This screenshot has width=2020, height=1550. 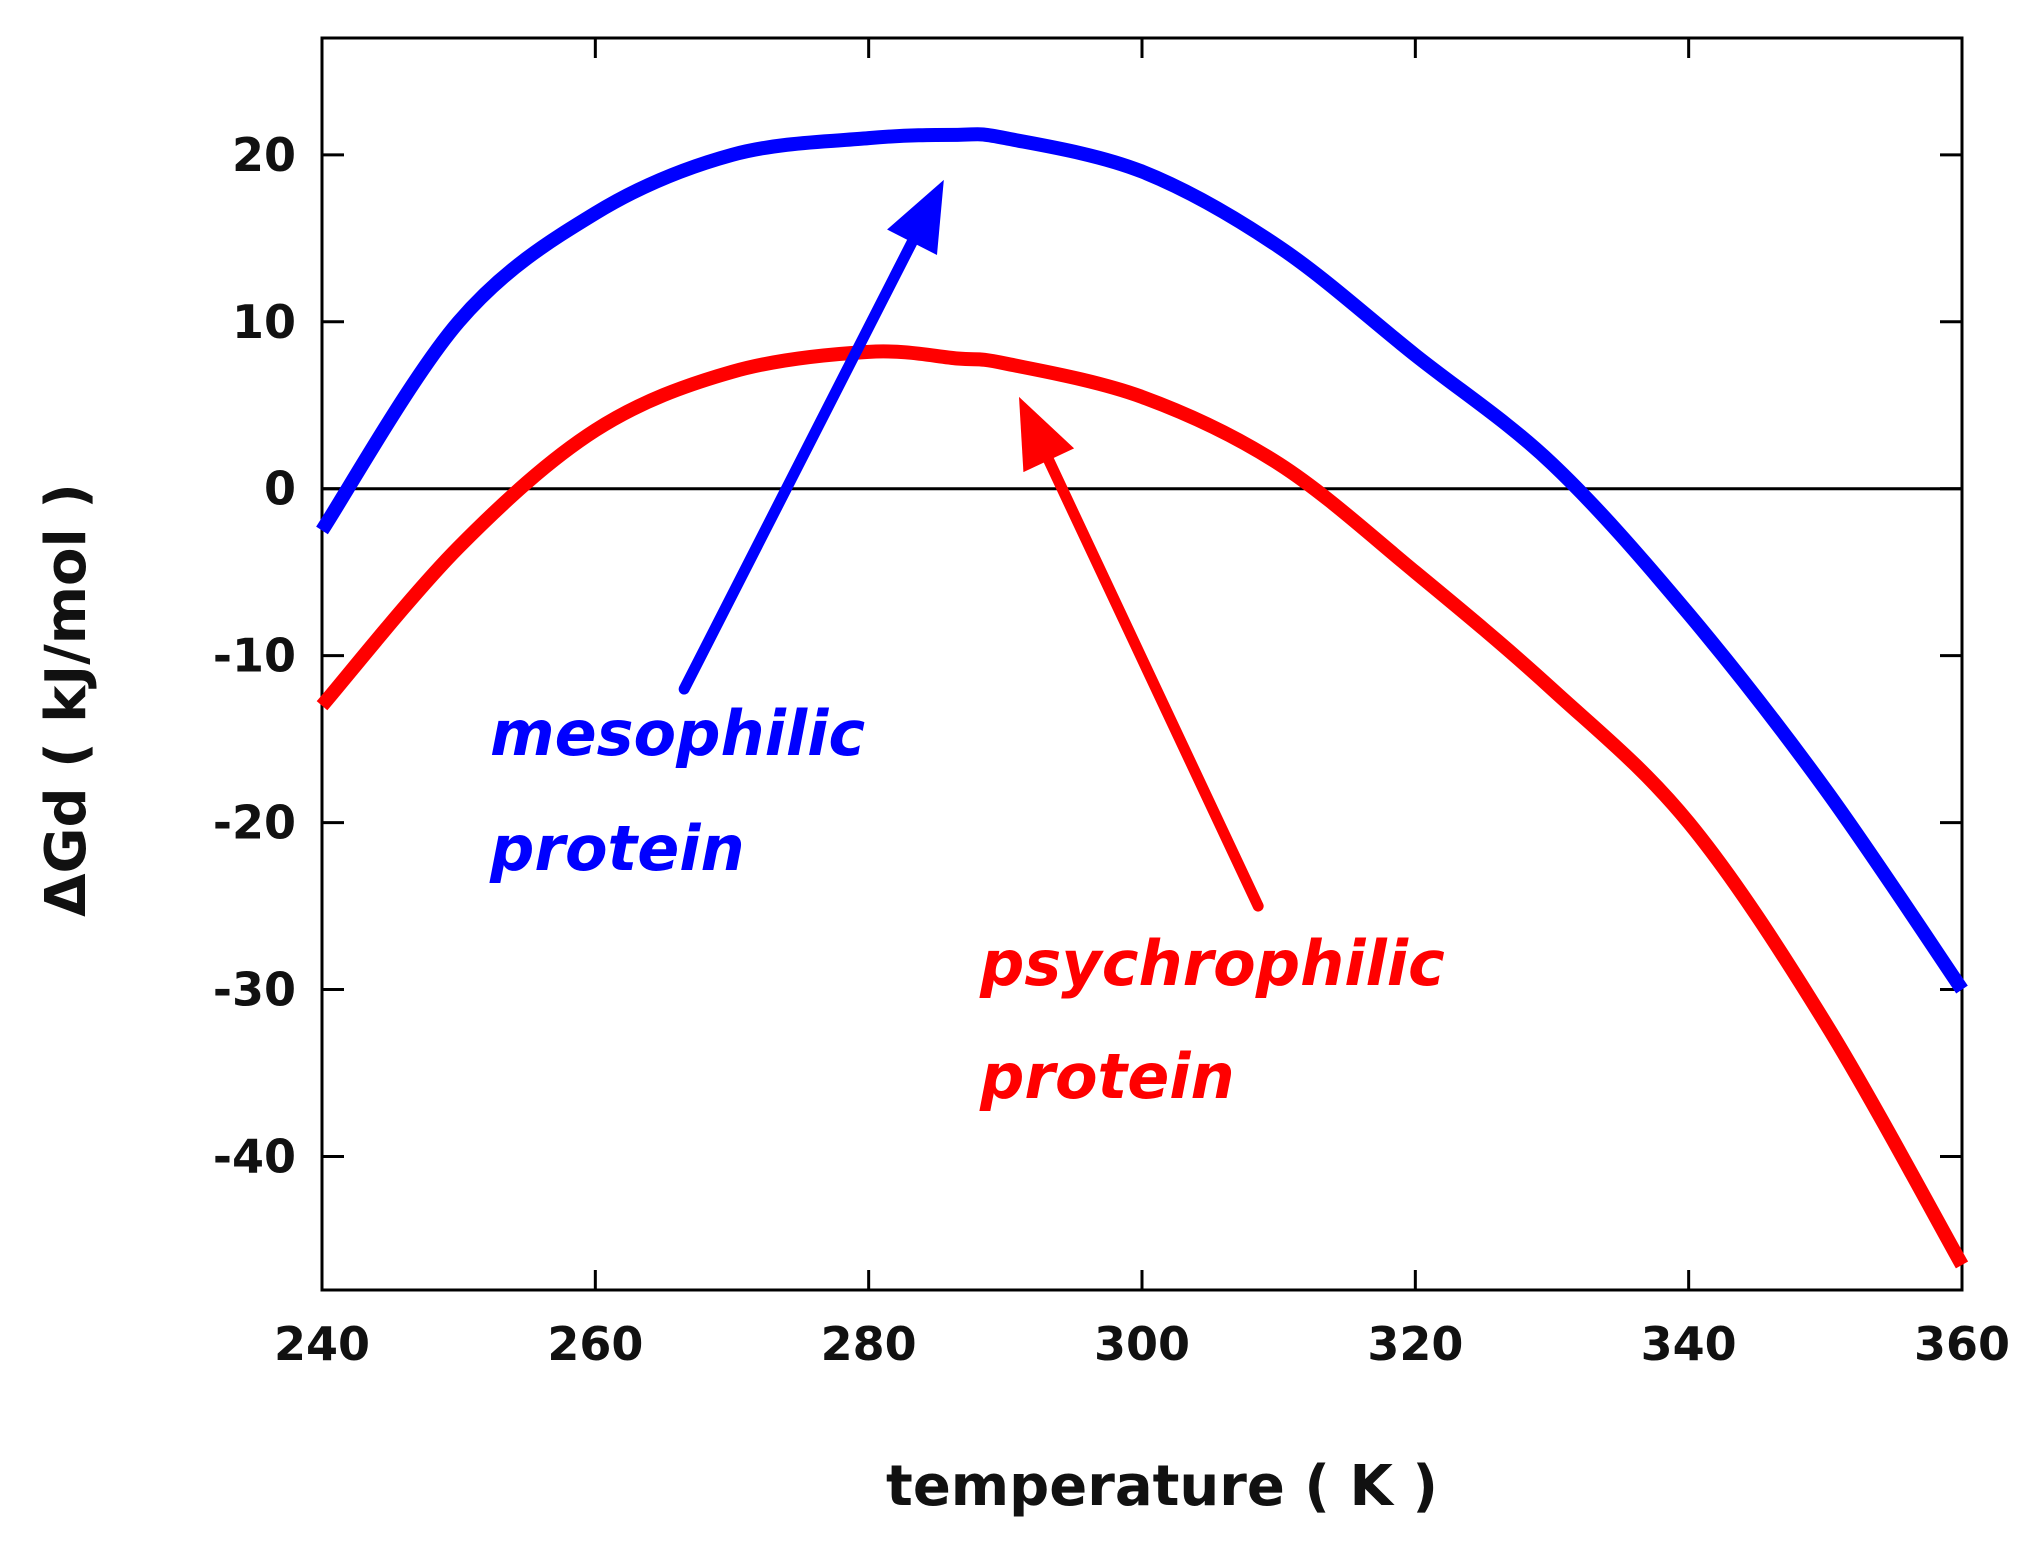 I want to click on y-axis-title: ΔGd ( kJ/mol ), so click(x=66, y=700).